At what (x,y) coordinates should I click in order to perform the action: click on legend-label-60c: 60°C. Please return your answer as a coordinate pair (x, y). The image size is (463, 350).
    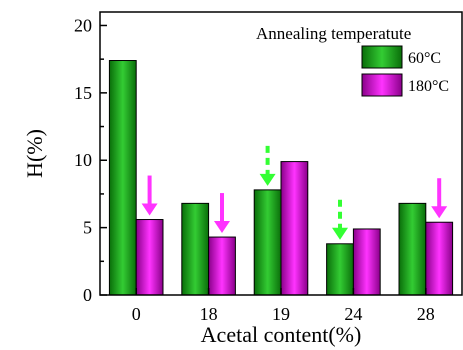
    Looking at the image, I should click on (424, 58).